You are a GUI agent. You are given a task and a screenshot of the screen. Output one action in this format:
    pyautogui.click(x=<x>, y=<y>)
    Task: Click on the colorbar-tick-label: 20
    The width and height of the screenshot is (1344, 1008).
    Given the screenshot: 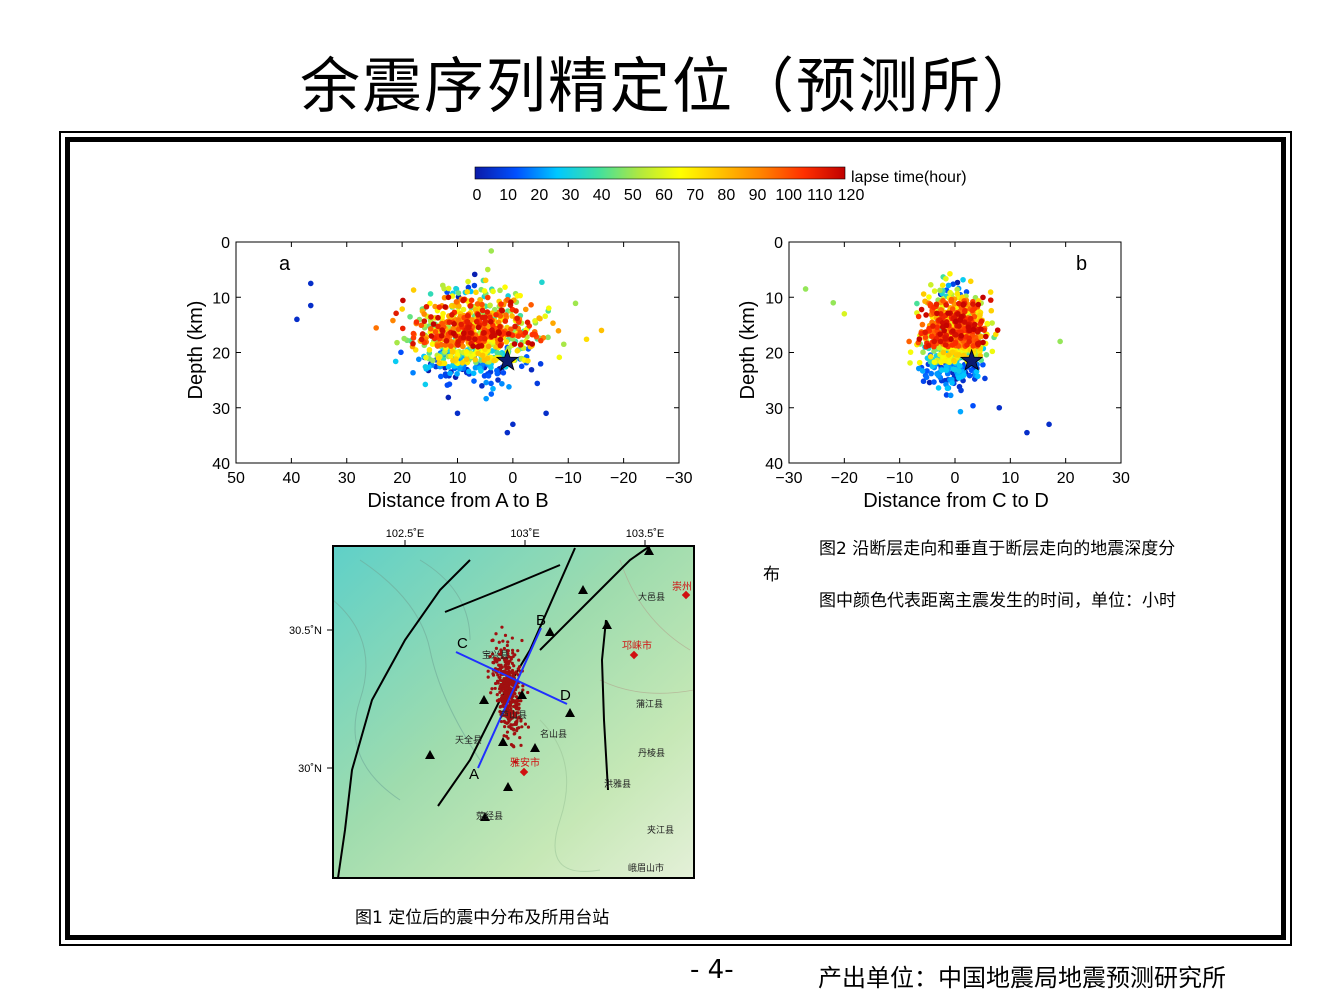 What is the action you would take?
    pyautogui.click(x=539, y=195)
    